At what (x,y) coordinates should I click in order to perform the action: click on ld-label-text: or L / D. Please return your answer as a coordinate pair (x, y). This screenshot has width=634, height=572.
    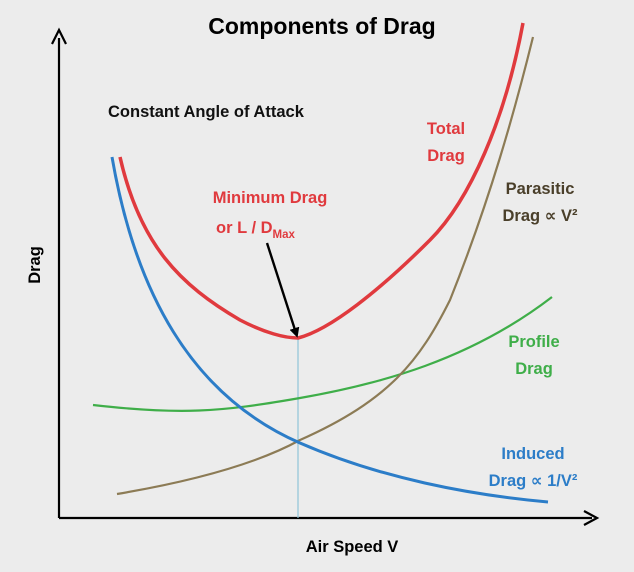
    Looking at the image, I should click on (244, 228).